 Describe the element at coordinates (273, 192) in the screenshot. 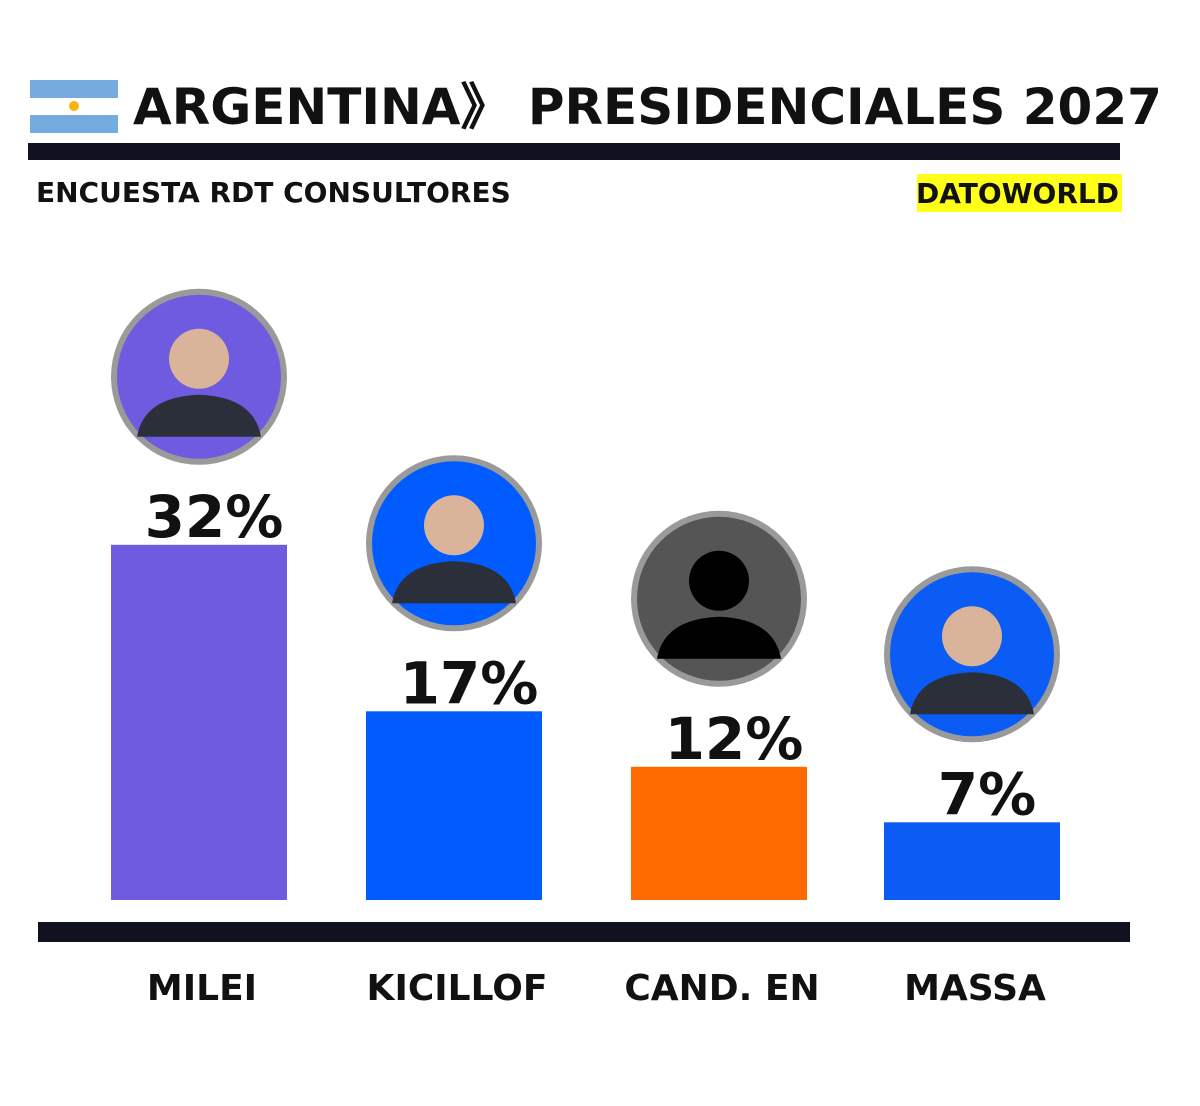

I see `chart-subtitle: ENCUESTA RDT CONSULTORES` at that location.